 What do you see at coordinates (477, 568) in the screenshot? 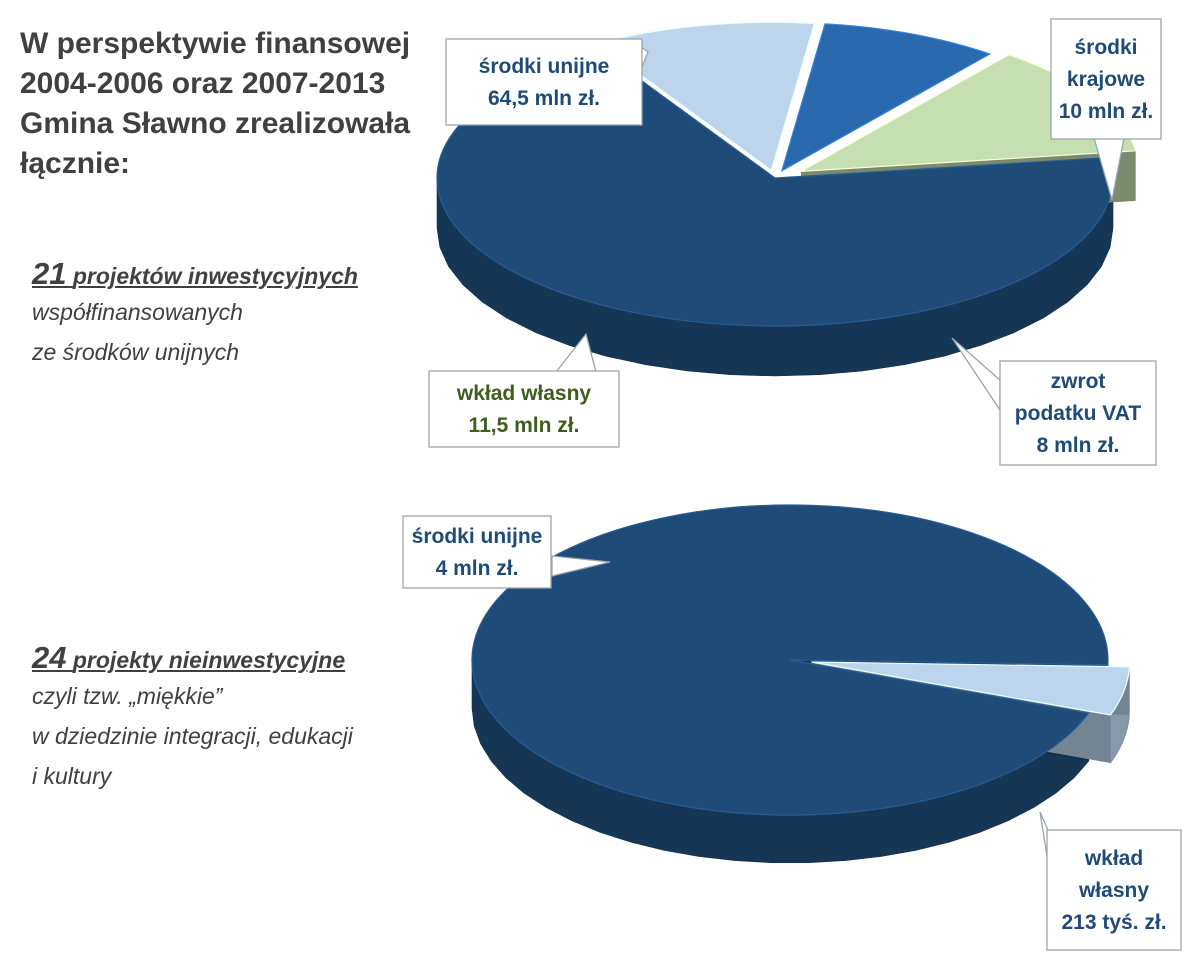
I see `callout-soft-eu-funds-text: 4 mln zł.` at bounding box center [477, 568].